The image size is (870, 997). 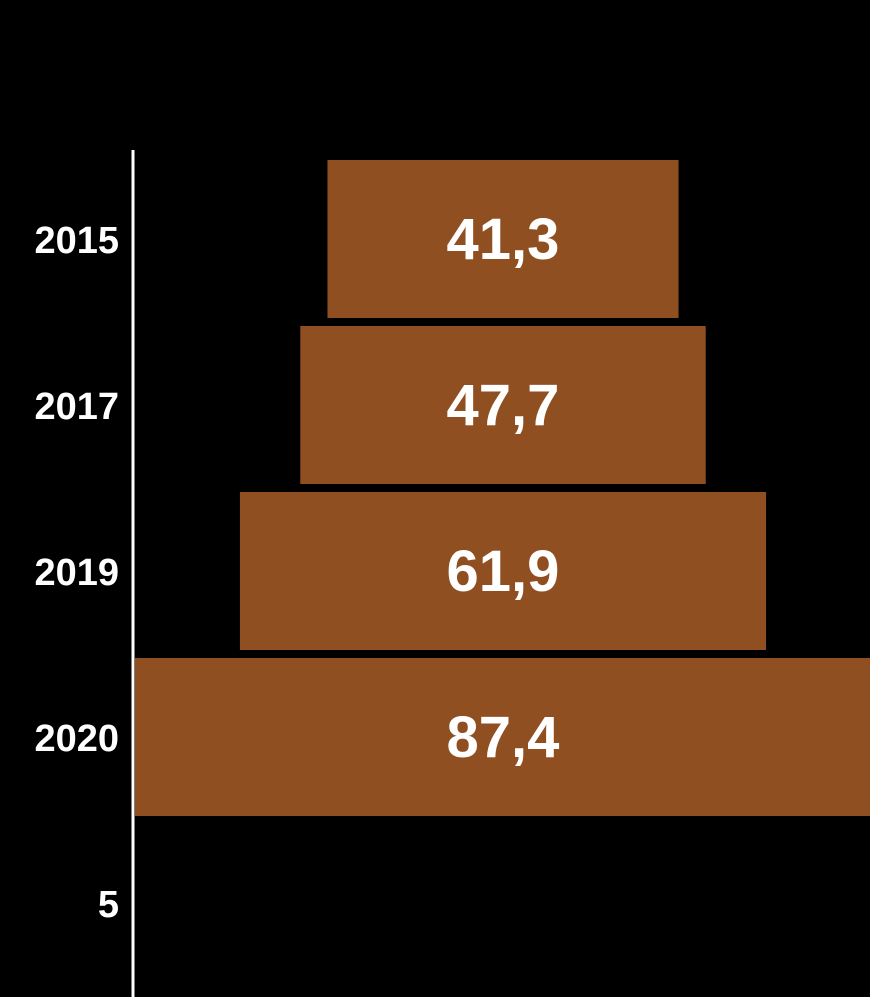 I want to click on y-tick-label: 5, so click(x=108, y=905).